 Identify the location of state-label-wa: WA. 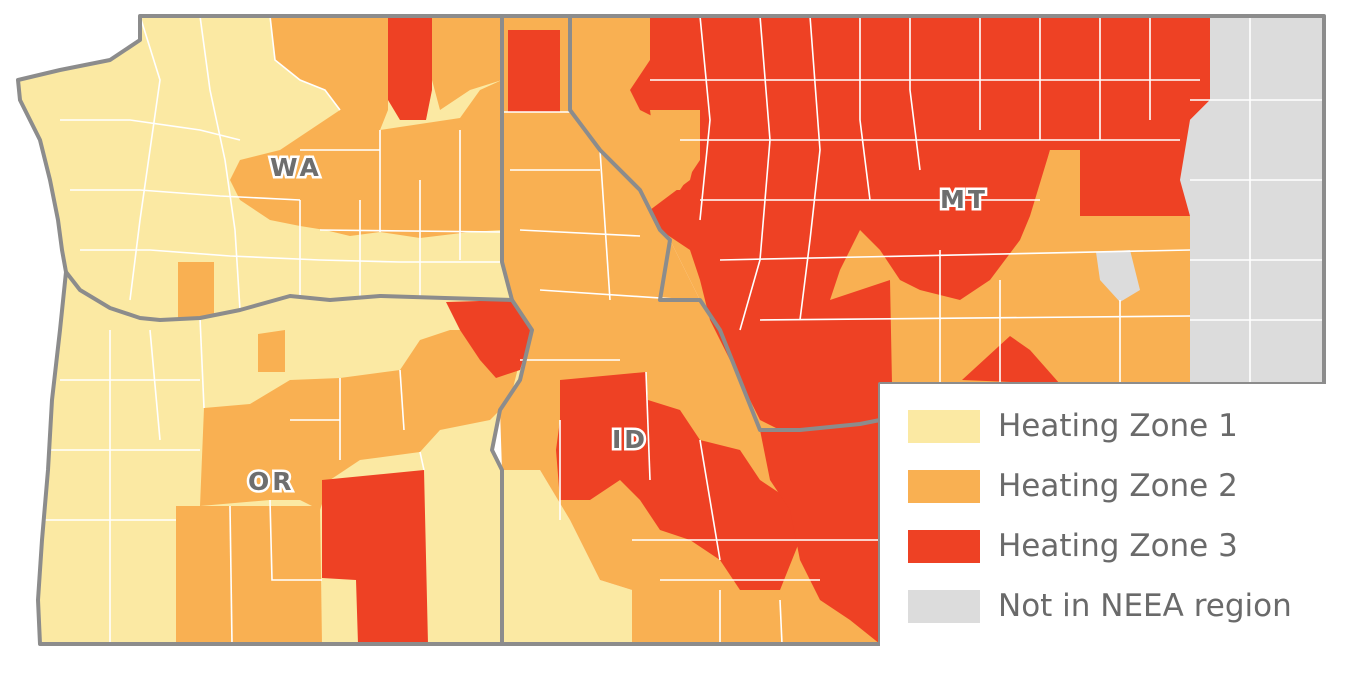
(296, 167).